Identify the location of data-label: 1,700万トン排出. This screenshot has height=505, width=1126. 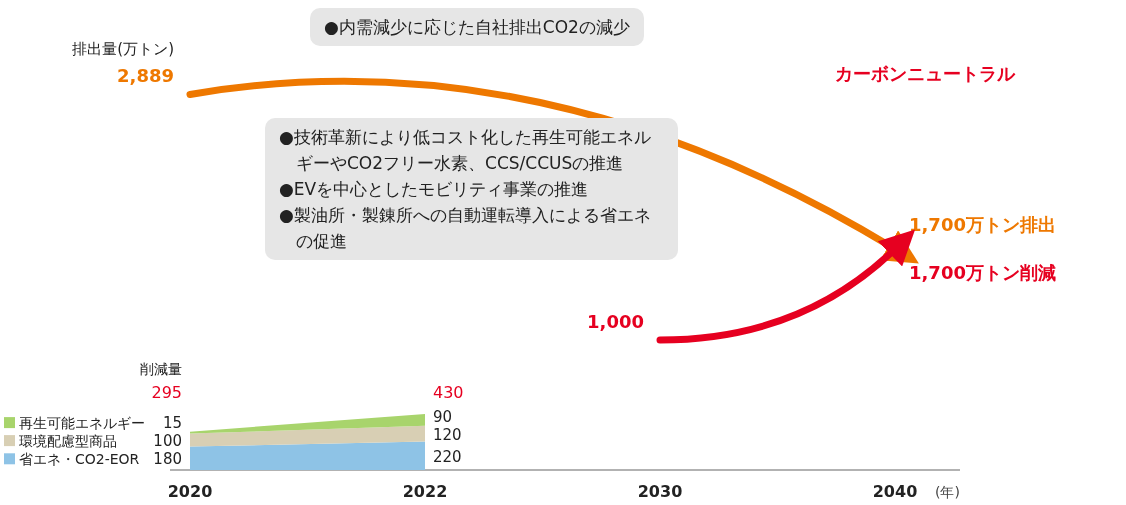
(982, 224).